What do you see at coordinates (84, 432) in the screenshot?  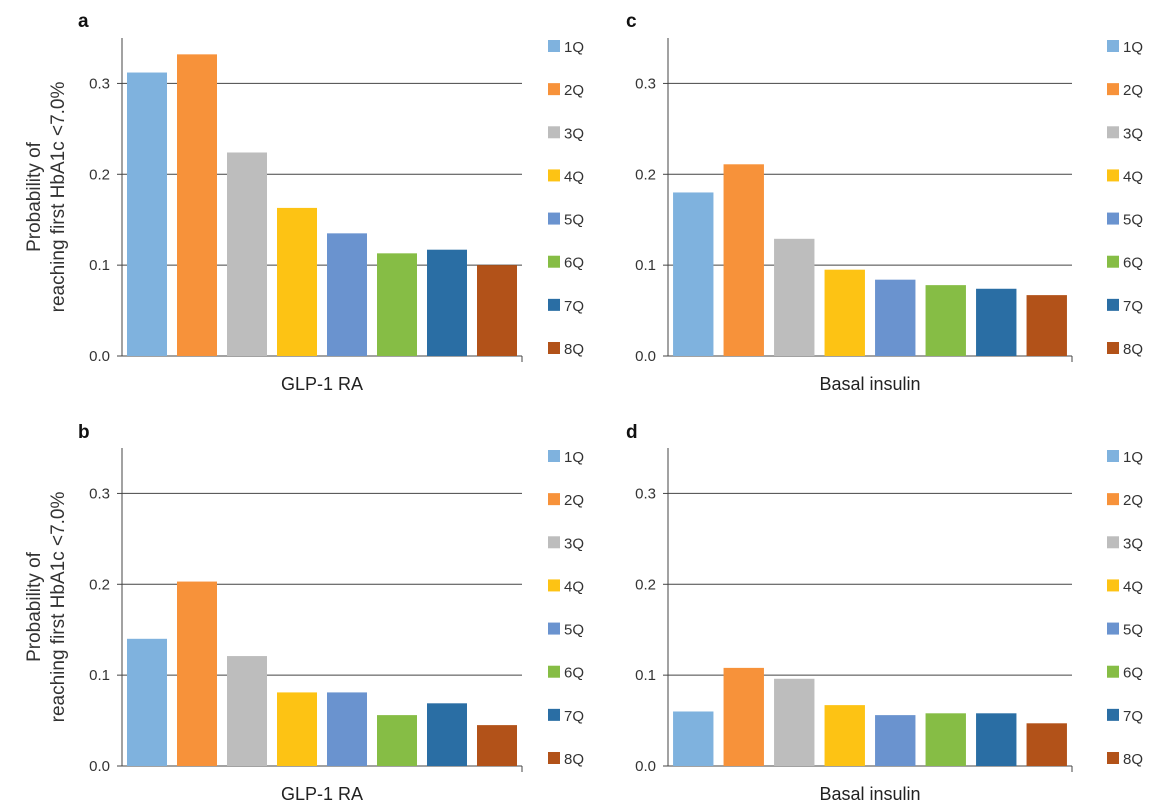 I see `panel-letter: b` at bounding box center [84, 432].